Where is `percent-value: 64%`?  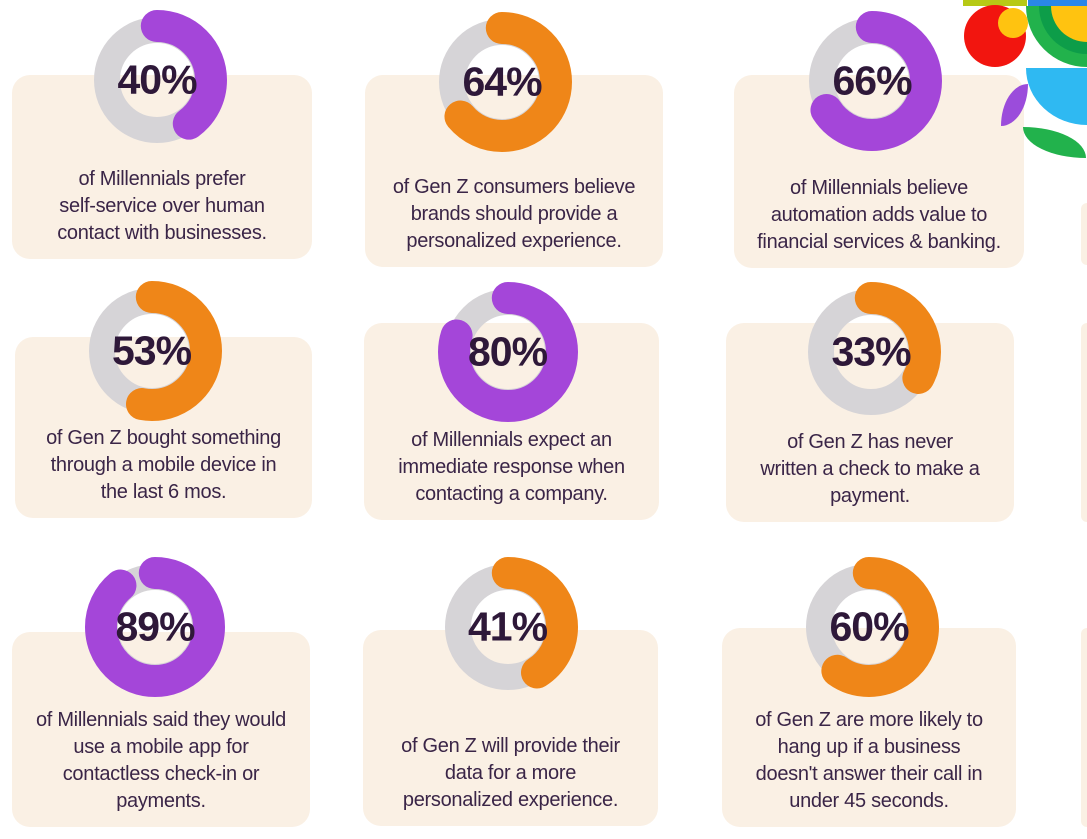
percent-value: 64% is located at coordinates (502, 81).